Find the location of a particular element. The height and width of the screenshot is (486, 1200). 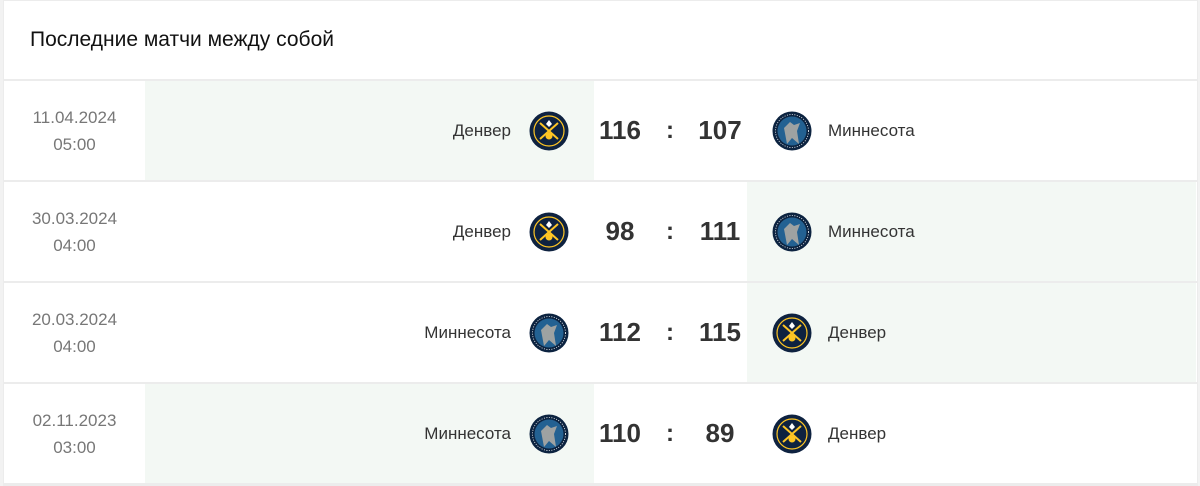

match-date: 20.03.2024 is located at coordinates (74, 319).